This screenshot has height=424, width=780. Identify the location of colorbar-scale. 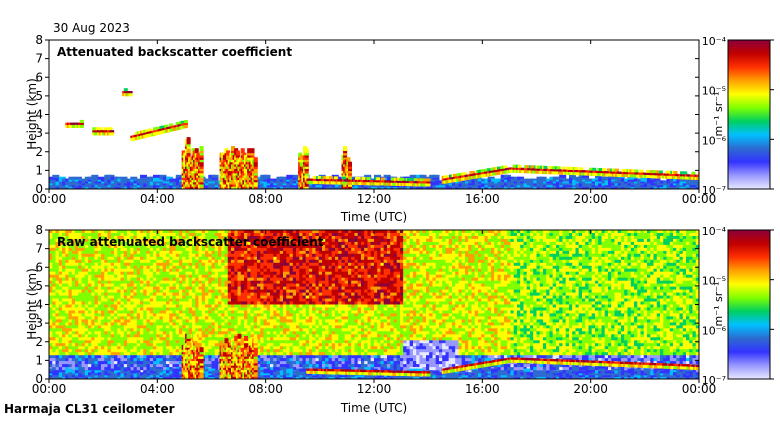
(749, 114).